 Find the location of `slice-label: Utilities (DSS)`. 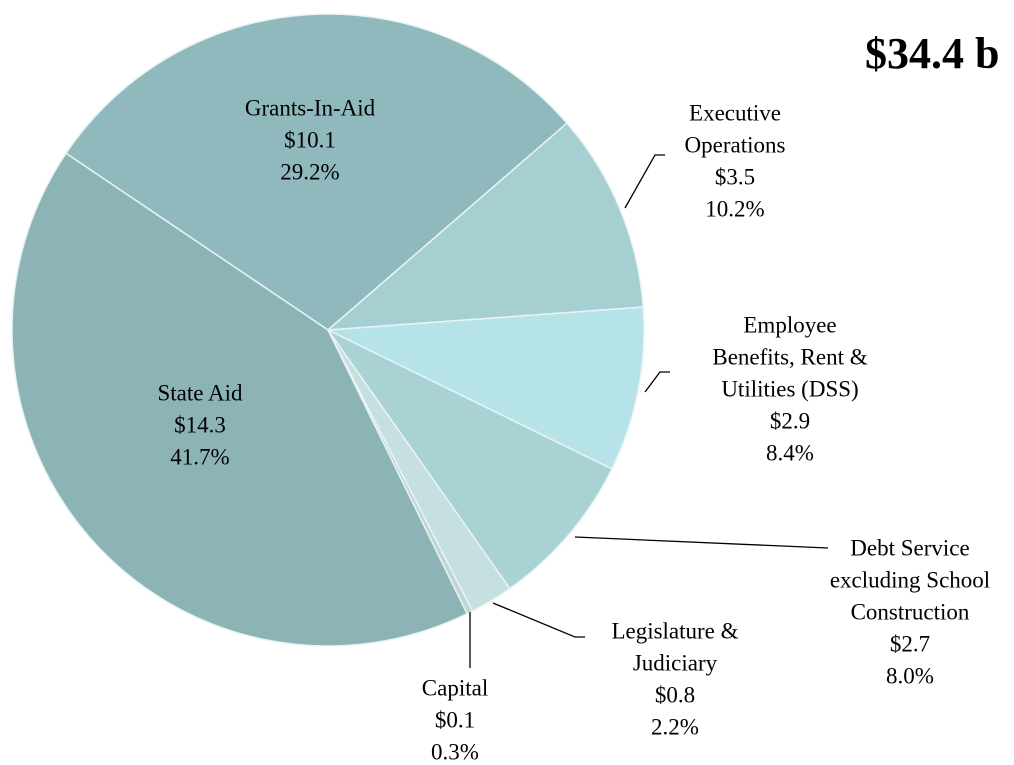

slice-label: Utilities (DSS) is located at coordinates (789, 388).